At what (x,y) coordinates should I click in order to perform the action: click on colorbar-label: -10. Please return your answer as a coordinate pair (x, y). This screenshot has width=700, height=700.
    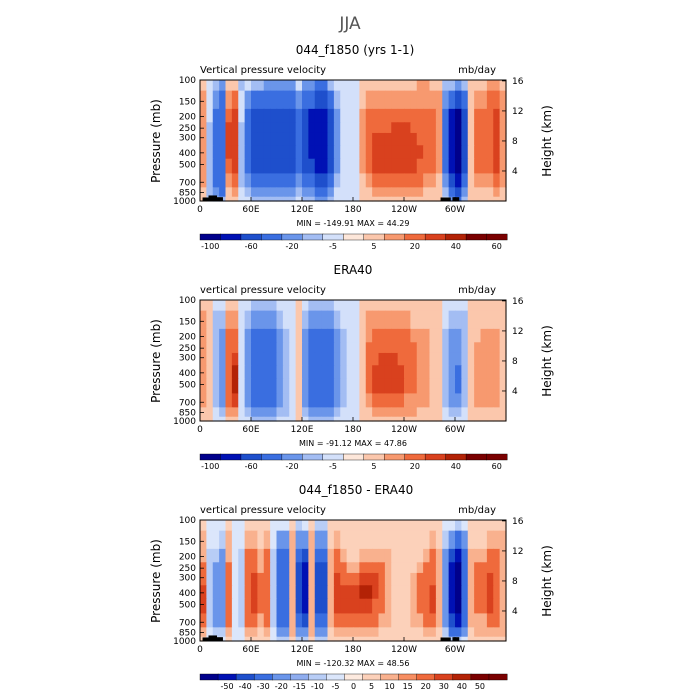
    Looking at the image, I should click on (317, 686).